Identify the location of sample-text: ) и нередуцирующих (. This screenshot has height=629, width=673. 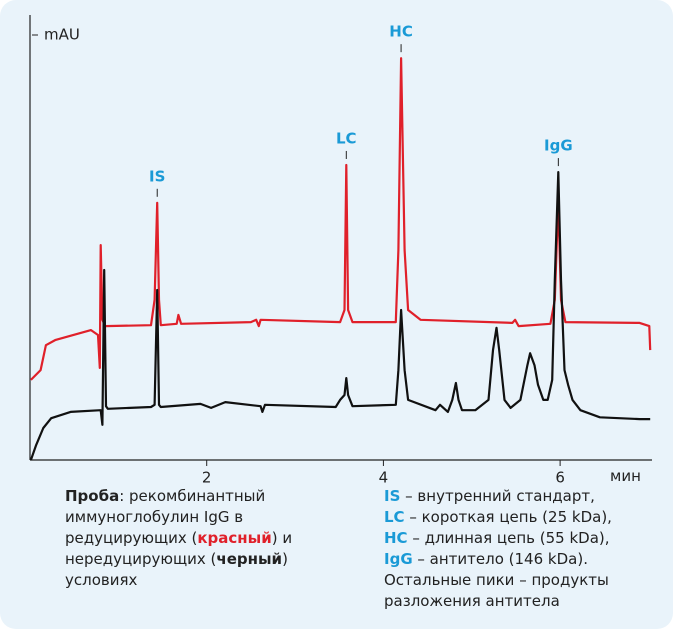
(179, 548).